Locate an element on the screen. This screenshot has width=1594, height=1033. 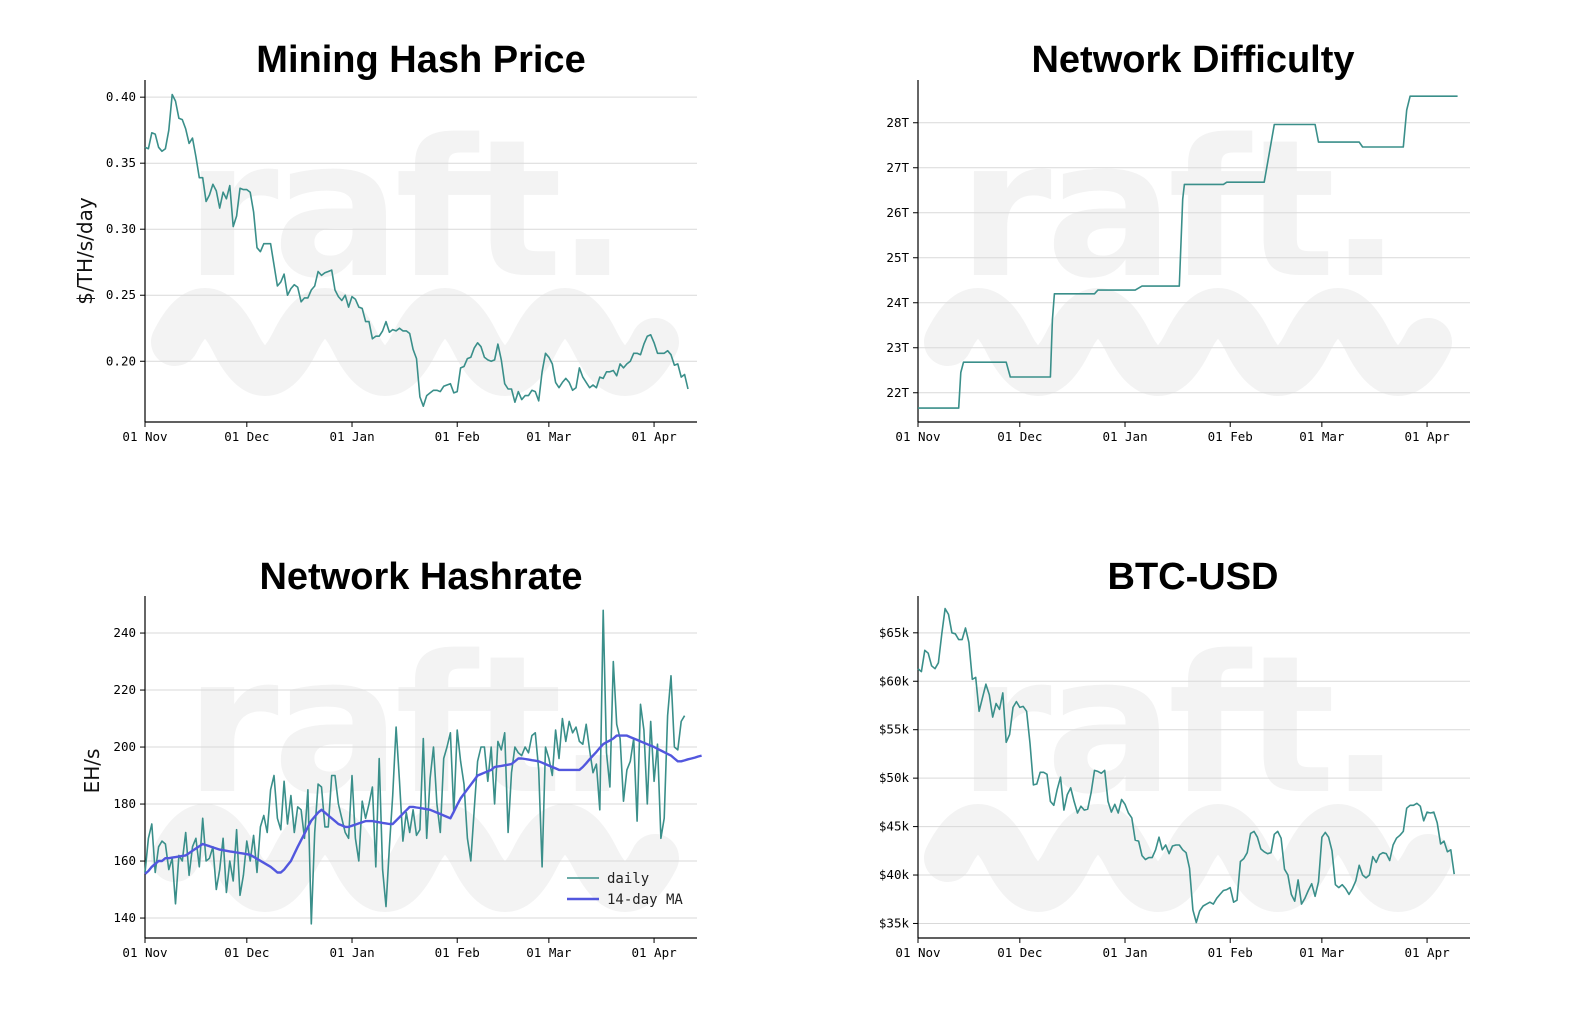
y-tick-label: 28T is located at coordinates (897, 122).